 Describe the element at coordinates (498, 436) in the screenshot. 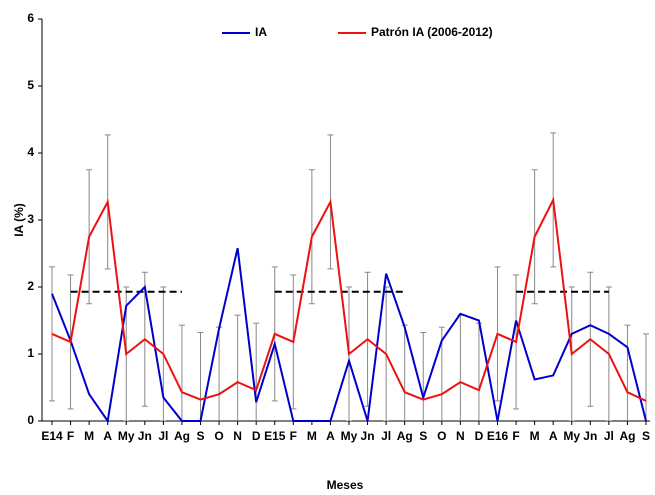

I see `x-tick-label: E16` at that location.